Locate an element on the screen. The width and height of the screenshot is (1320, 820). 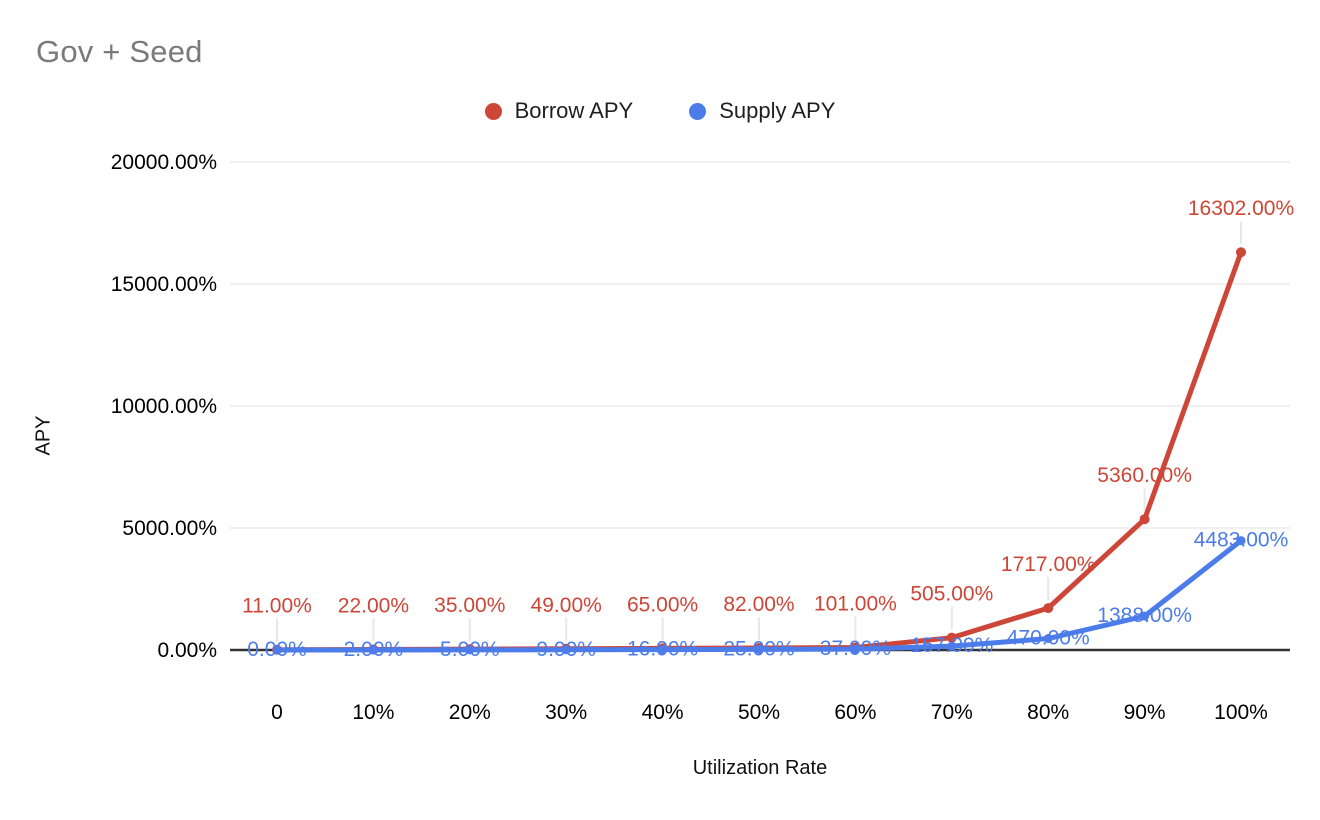
legend-item-supply-apy: Supply APY is located at coordinates (762, 111).